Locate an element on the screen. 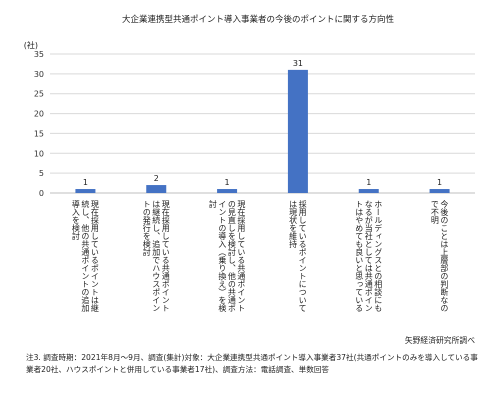 The width and height of the screenshot is (499, 400). x-tick-label: 討 is located at coordinates (212, 203).